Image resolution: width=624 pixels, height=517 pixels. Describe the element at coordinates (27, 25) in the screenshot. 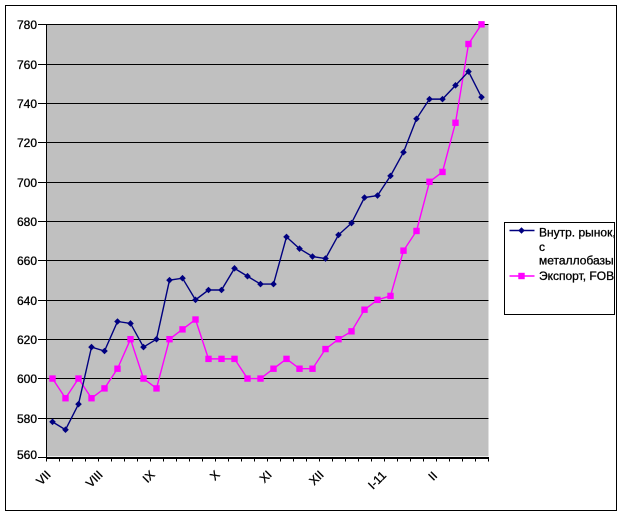

I see `svg-text: 780` at that location.